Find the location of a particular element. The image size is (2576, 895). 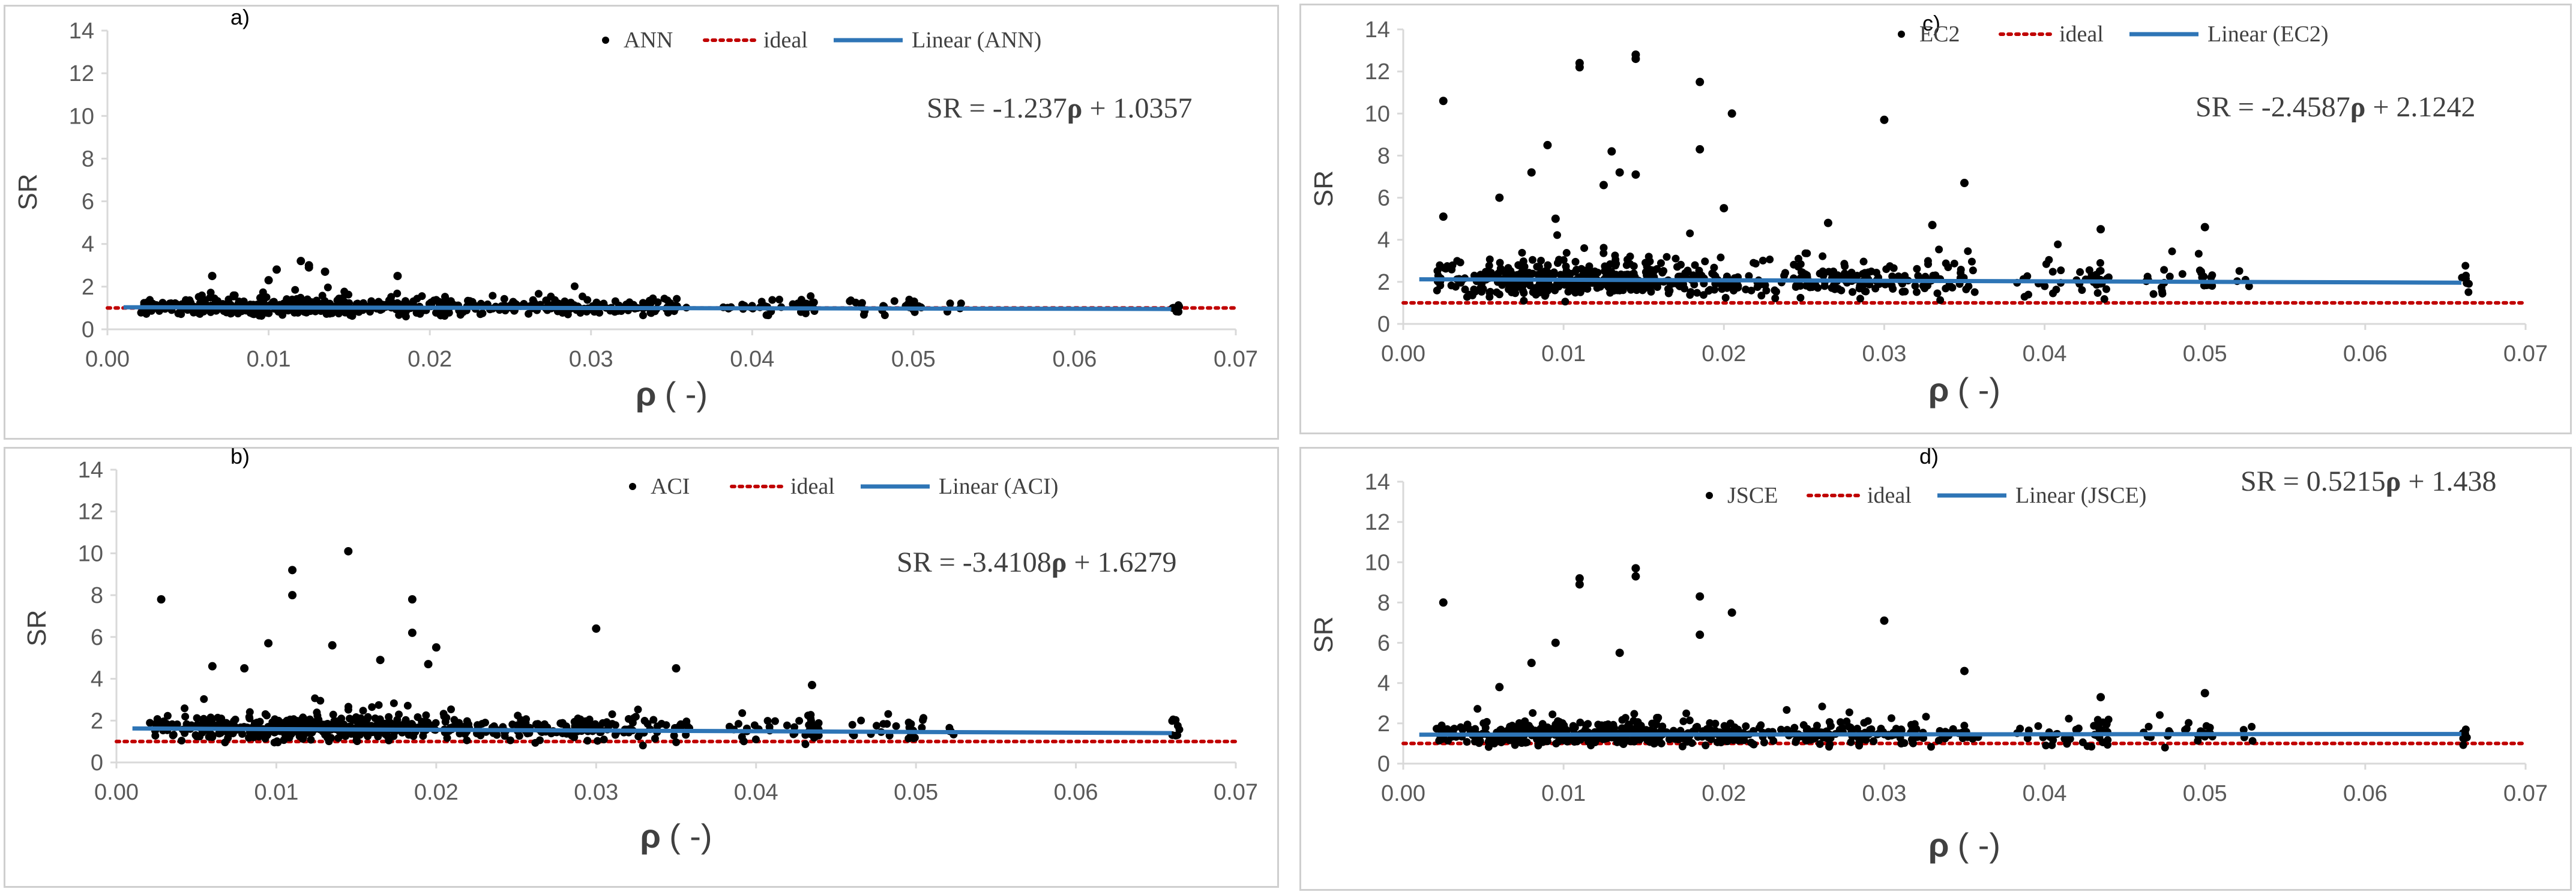

y-axis-label: SR is located at coordinates (28, 191).